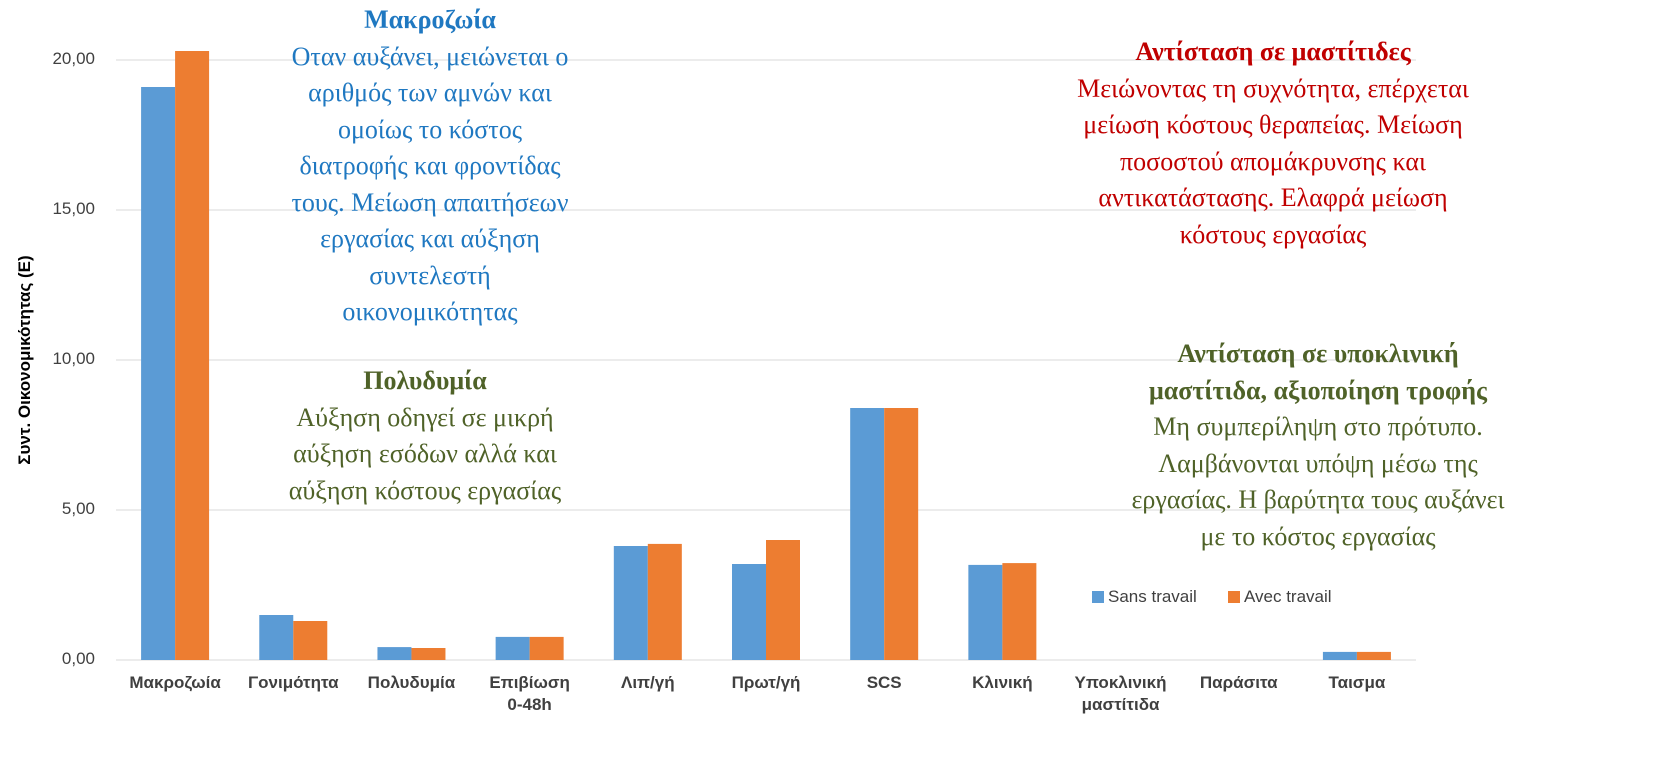 The width and height of the screenshot is (1653, 759). What do you see at coordinates (73, 208) in the screenshot?
I see `y-tick-label: 15,00` at bounding box center [73, 208].